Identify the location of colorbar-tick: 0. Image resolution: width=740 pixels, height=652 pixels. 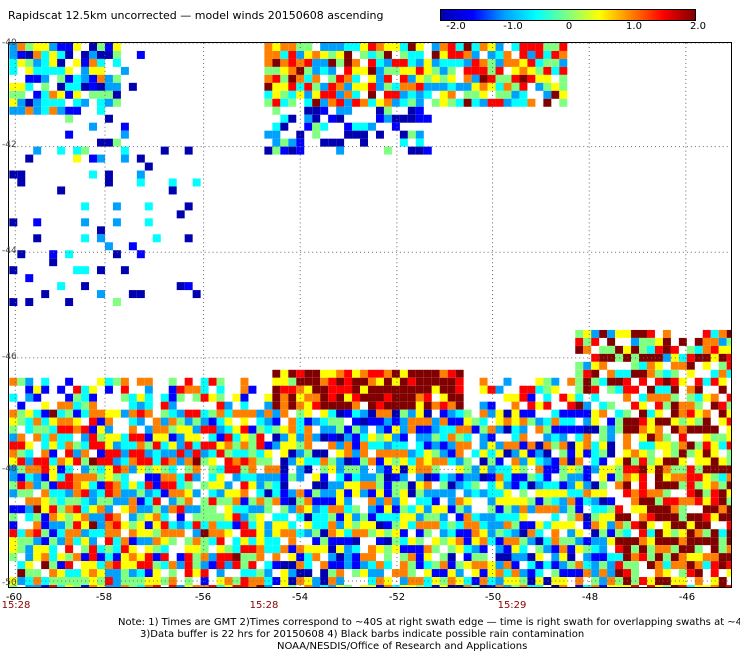
(569, 26).